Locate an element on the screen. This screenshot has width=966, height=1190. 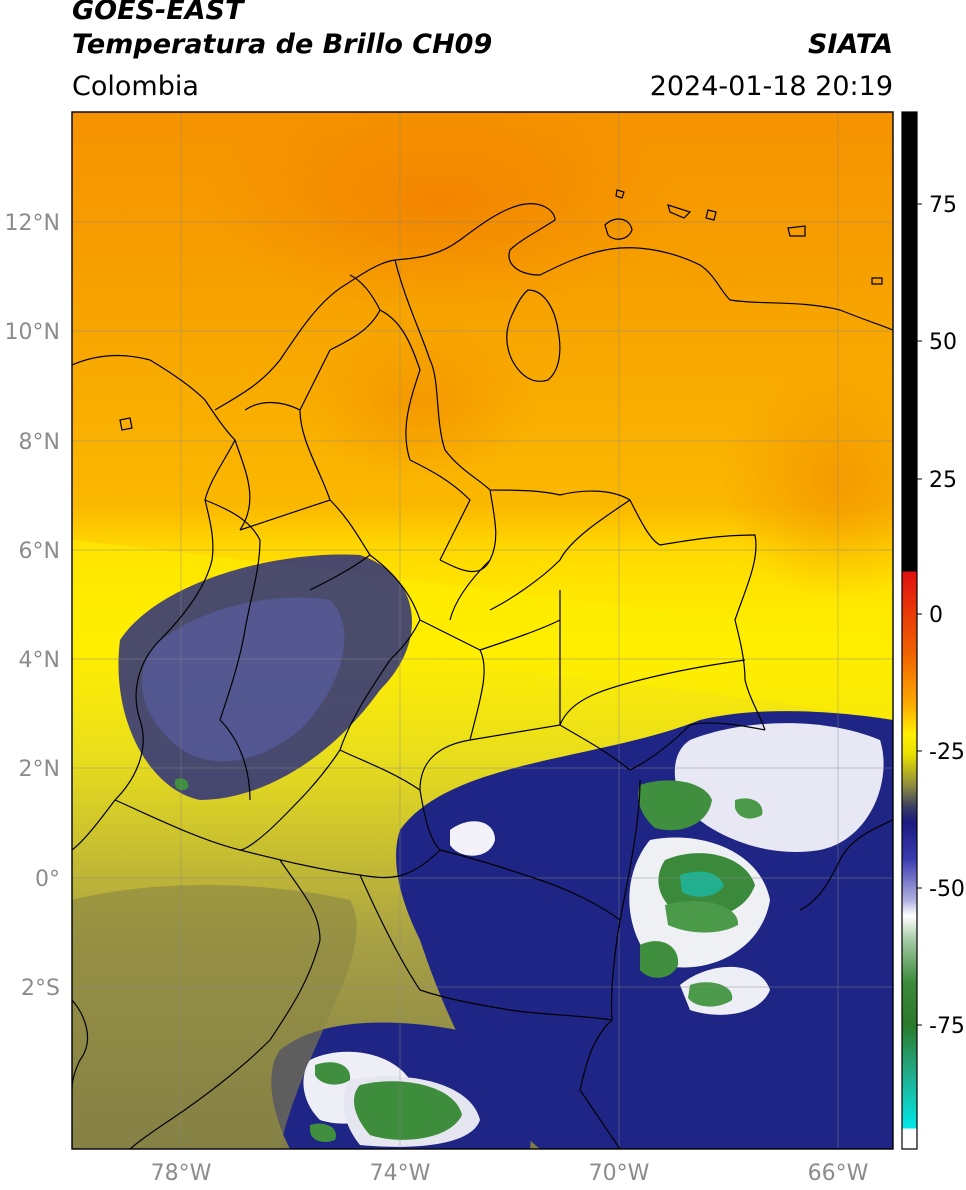
agency-label: SIATA is located at coordinates (850, 44).